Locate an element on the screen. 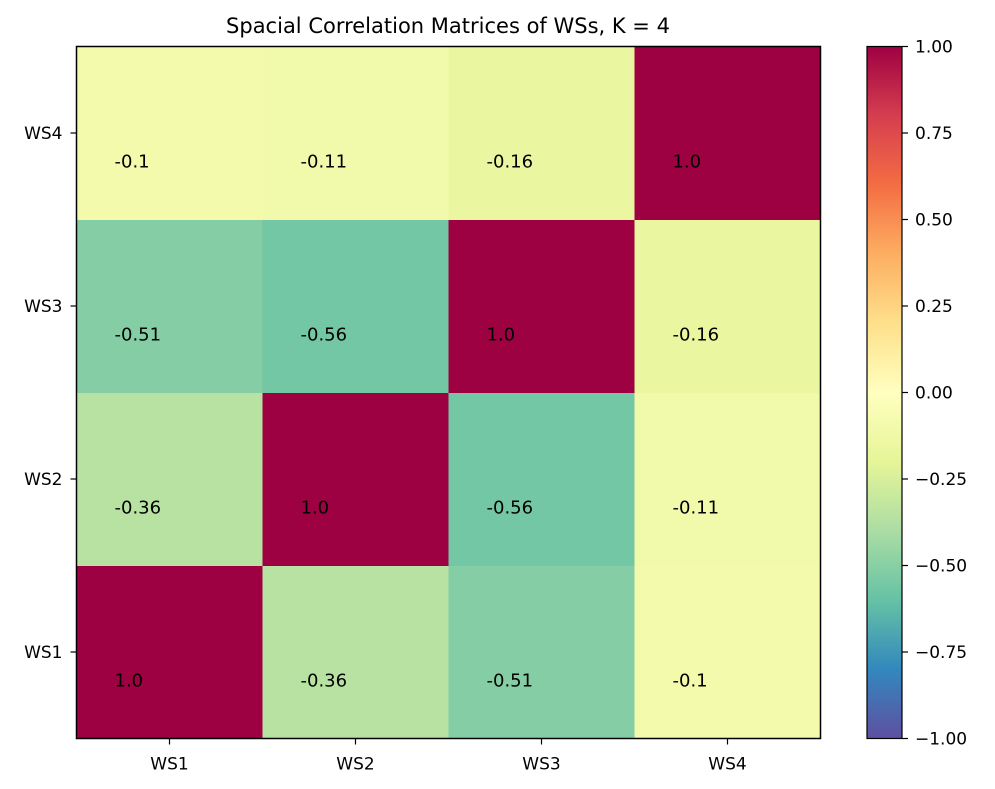 The image size is (995, 789). colorbar-tick-label: 0.25 is located at coordinates (934, 307).